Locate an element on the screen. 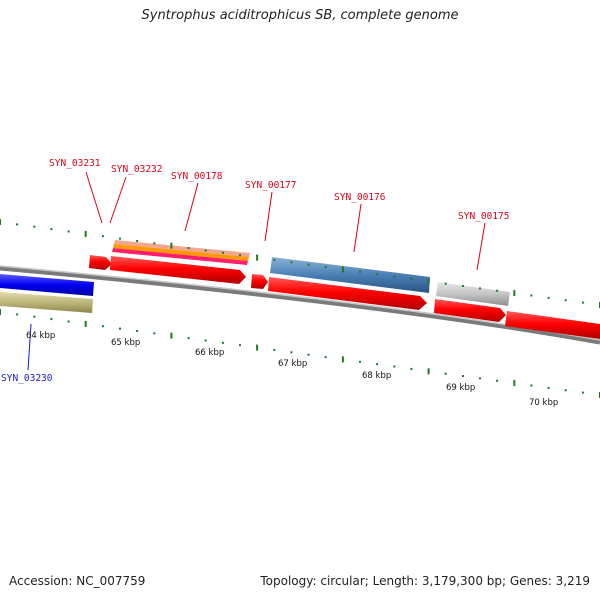 The height and width of the screenshot is (600, 600). scale-label-67kbp: 67 kbp is located at coordinates (292, 364).